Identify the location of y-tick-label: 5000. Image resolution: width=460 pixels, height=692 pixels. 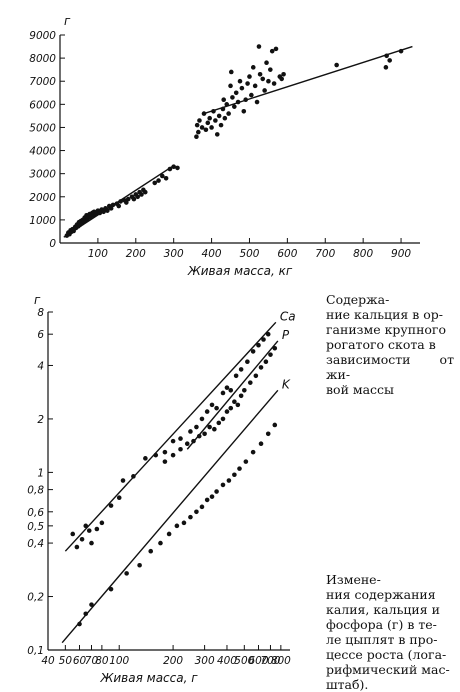
(42, 128).